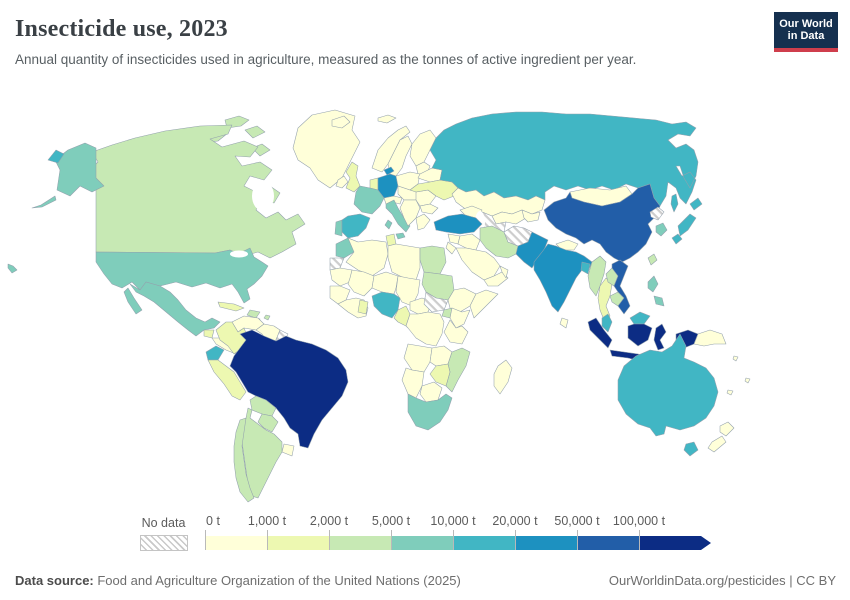 This screenshot has width=850, height=600. I want to click on region-tanzania: Tanzania — 0 – 1,000 t, so click(456, 332).